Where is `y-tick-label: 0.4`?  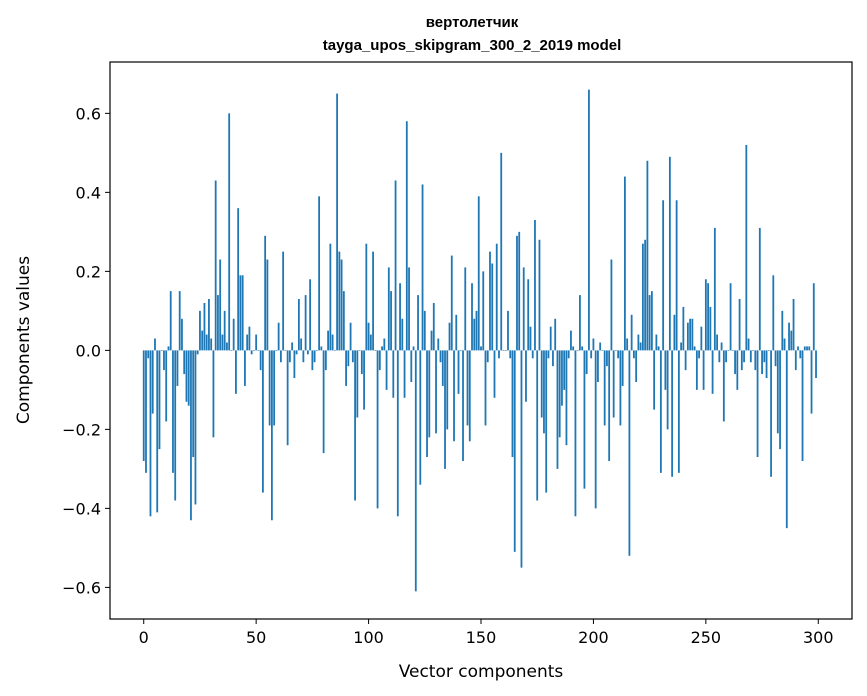 y-tick-label: 0.4 is located at coordinates (88, 192).